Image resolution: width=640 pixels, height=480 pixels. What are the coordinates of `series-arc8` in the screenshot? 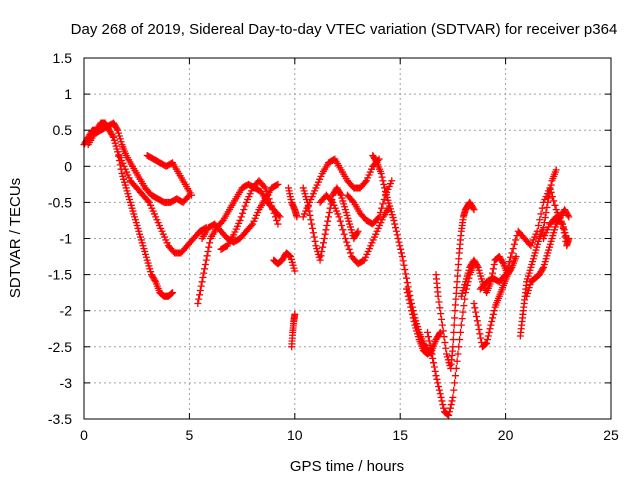 It's located at (284, 262).